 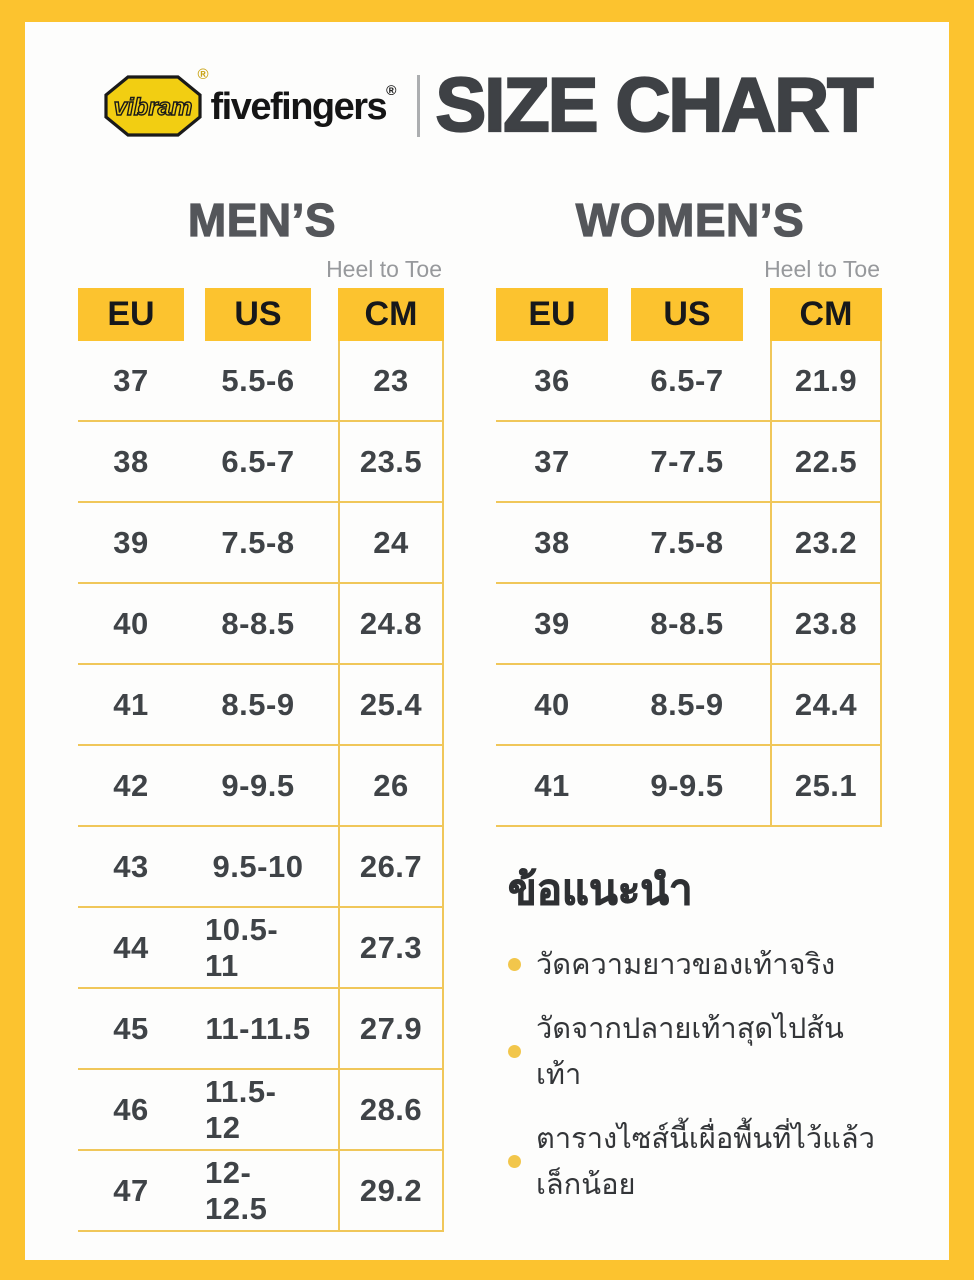 What do you see at coordinates (131, 1191) in the screenshot?
I see `table-cell: 47` at bounding box center [131, 1191].